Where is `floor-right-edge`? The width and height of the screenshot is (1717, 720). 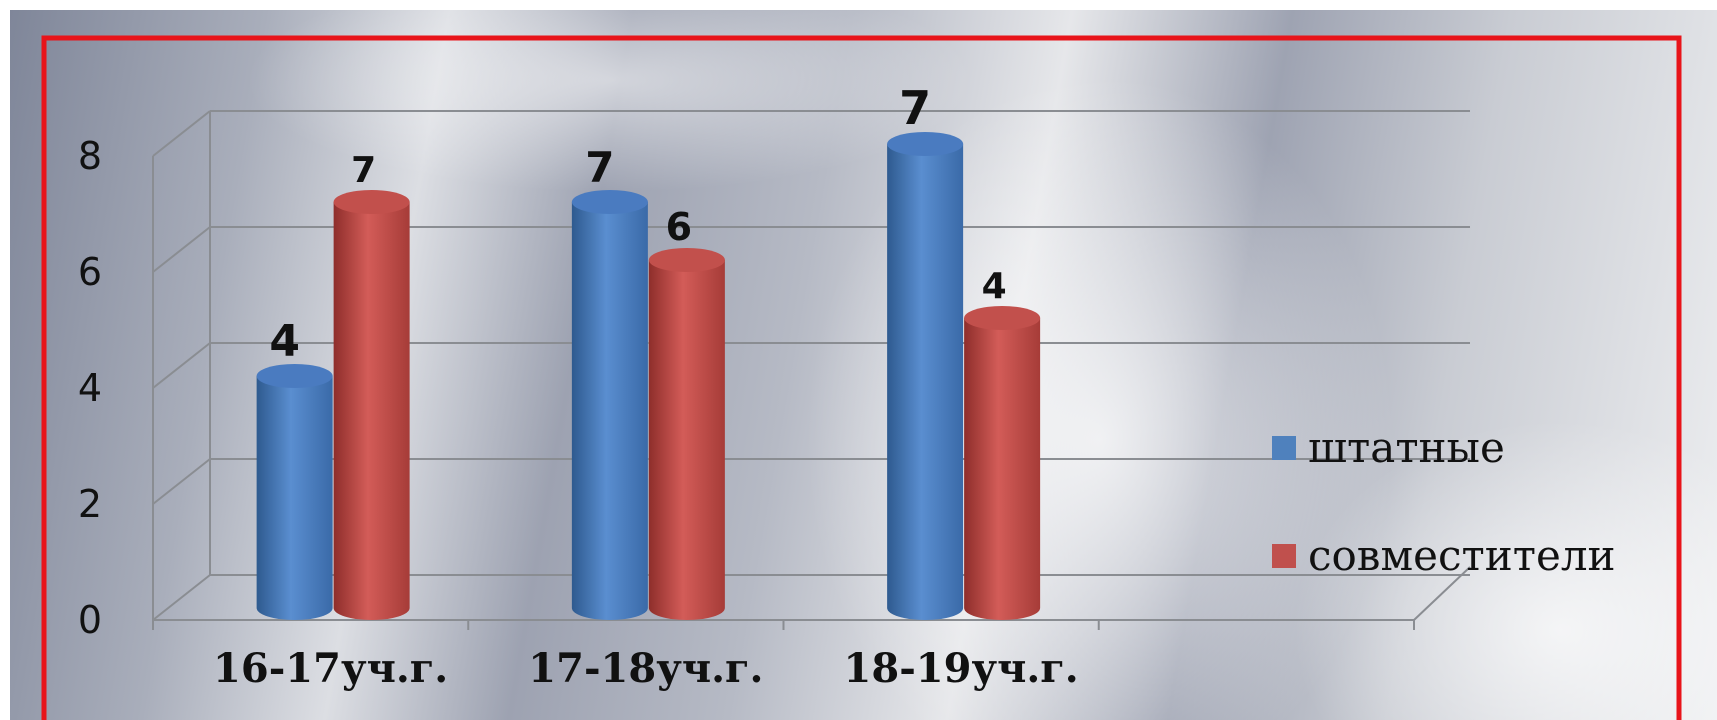 floor-right-edge is located at coordinates (1442, 593).